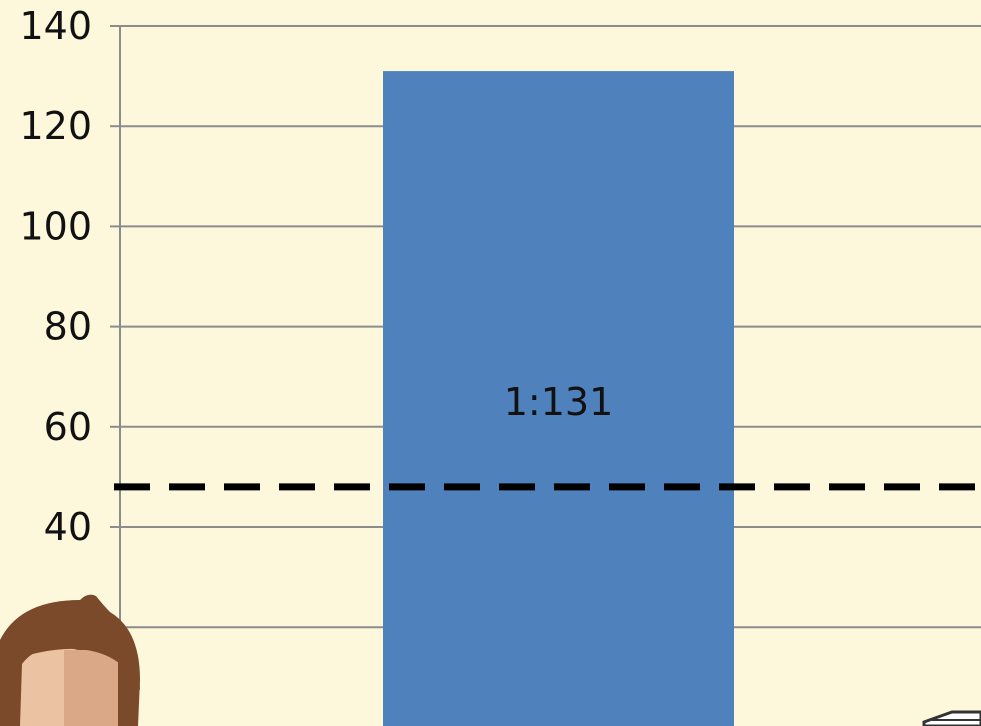  I want to click on bar-data-label: 1:131, so click(559, 402).